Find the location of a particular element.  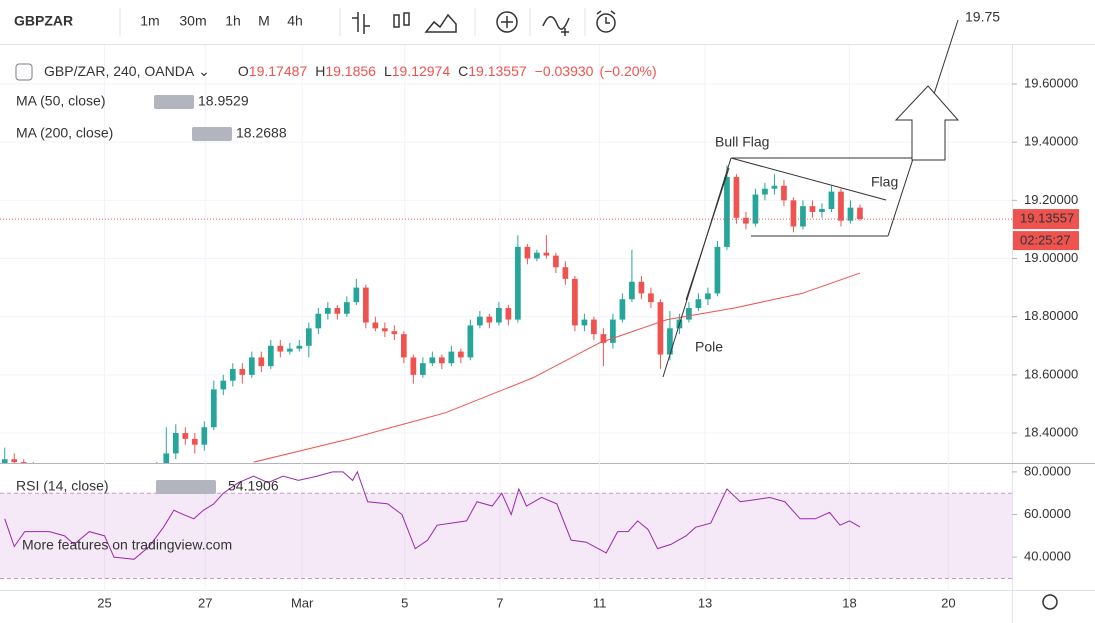

indicator-name: MA (50, close) is located at coordinates (60, 101).